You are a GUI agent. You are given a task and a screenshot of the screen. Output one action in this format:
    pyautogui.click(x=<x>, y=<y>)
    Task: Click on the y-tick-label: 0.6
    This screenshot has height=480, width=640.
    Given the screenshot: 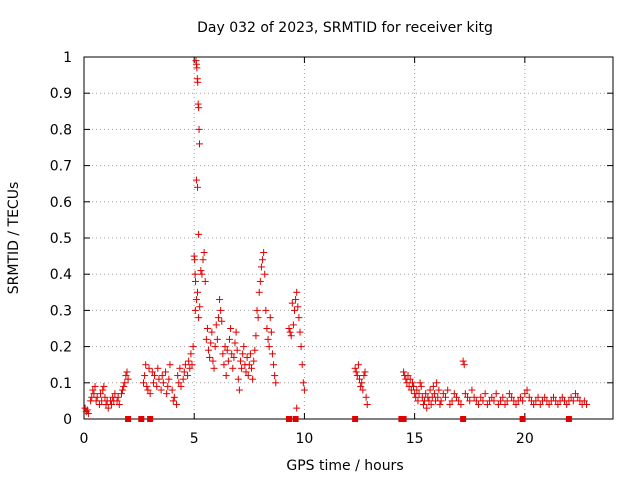 What is the action you would take?
    pyautogui.click(x=61, y=203)
    